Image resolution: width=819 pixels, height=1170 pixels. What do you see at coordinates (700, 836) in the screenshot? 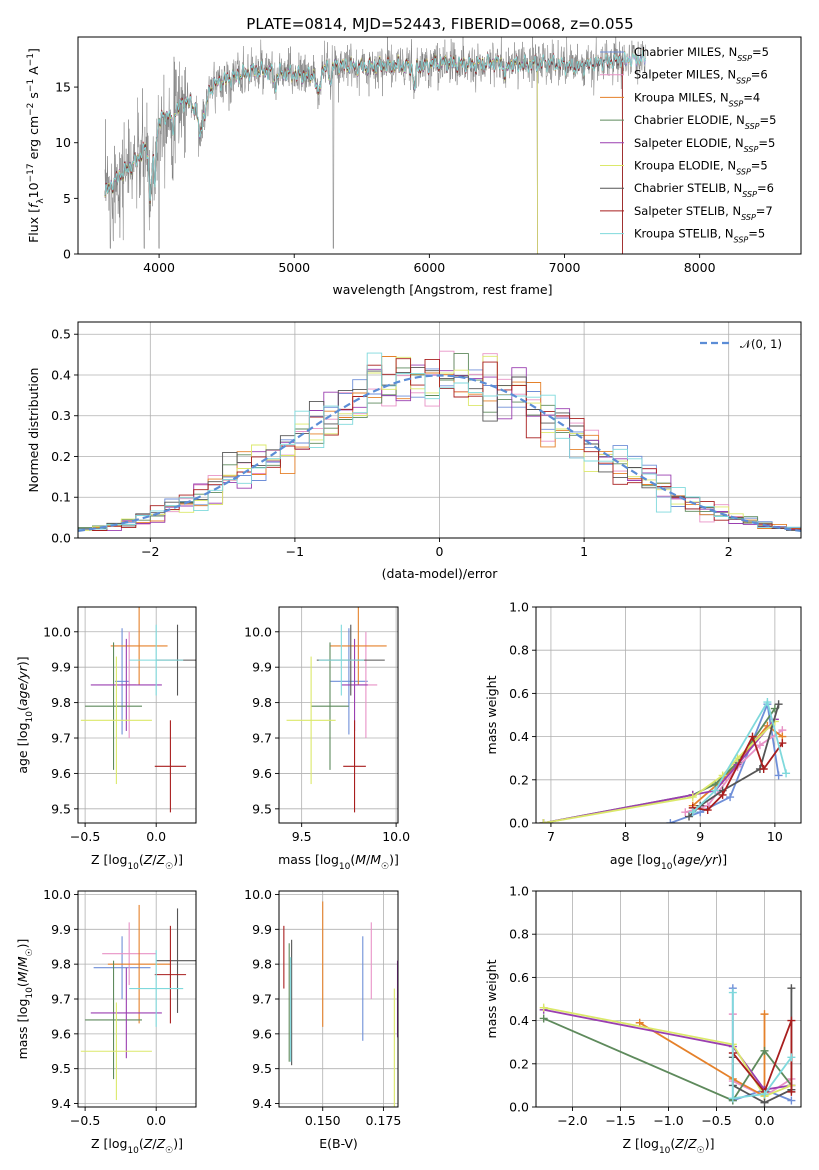
I see `x-tick-label: 9` at bounding box center [700, 836].